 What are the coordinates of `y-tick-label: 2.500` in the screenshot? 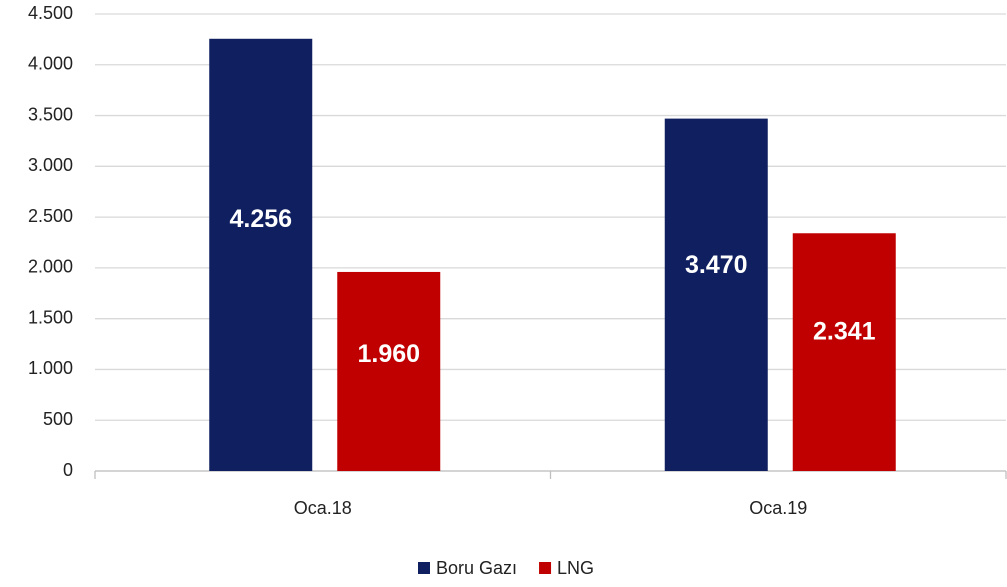 It's located at (50, 216).